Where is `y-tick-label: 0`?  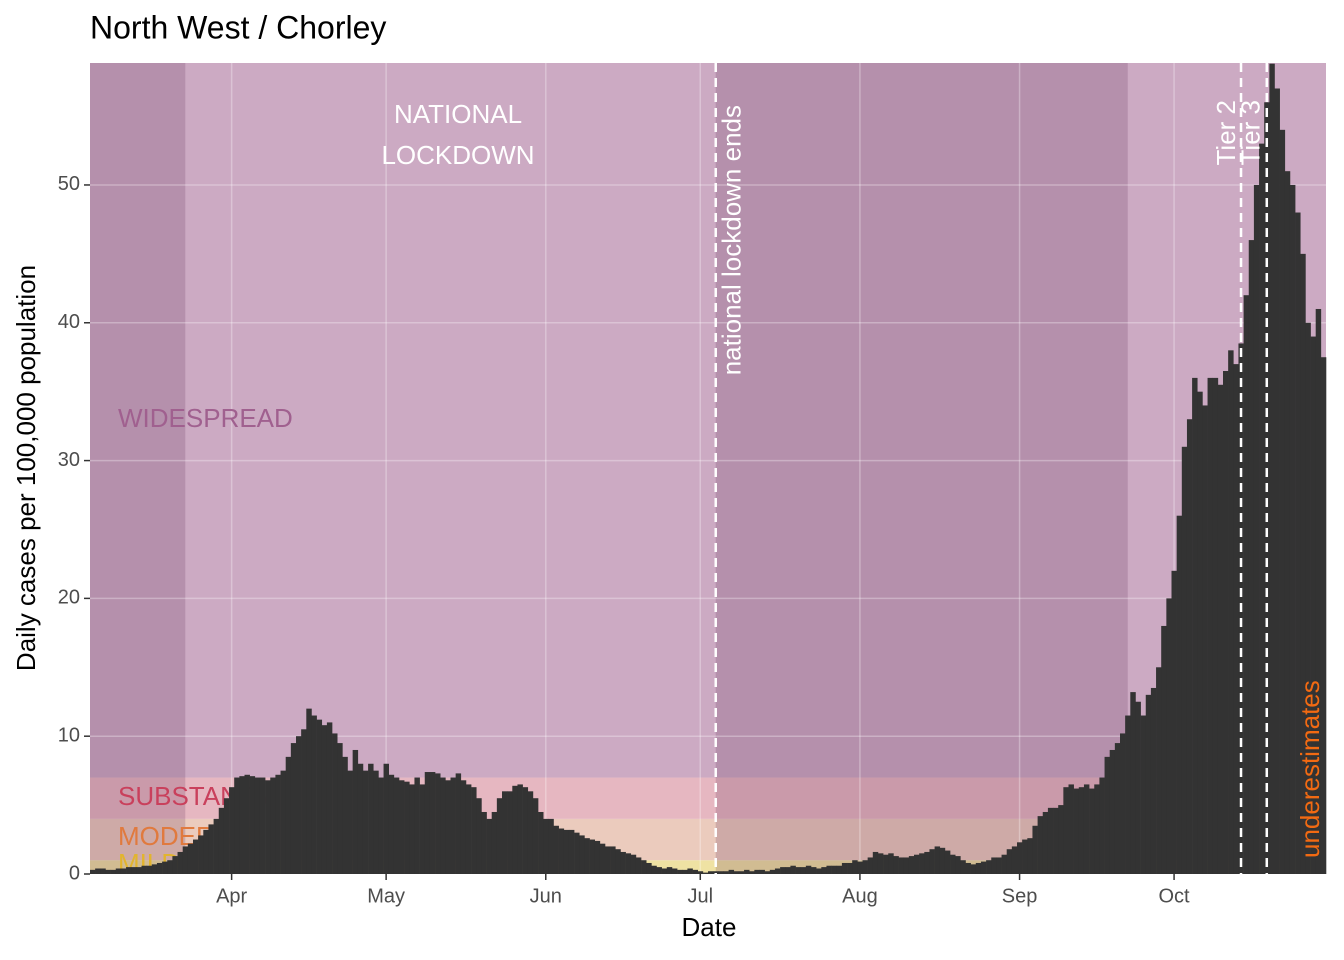 y-tick-label: 0 is located at coordinates (74, 873).